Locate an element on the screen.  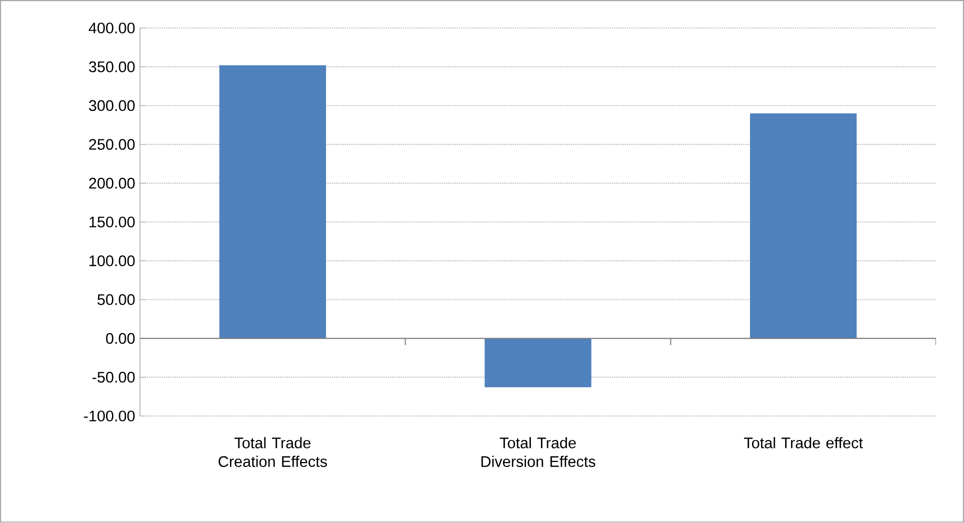
y-tick-label: 0.00 is located at coordinates (120, 338).